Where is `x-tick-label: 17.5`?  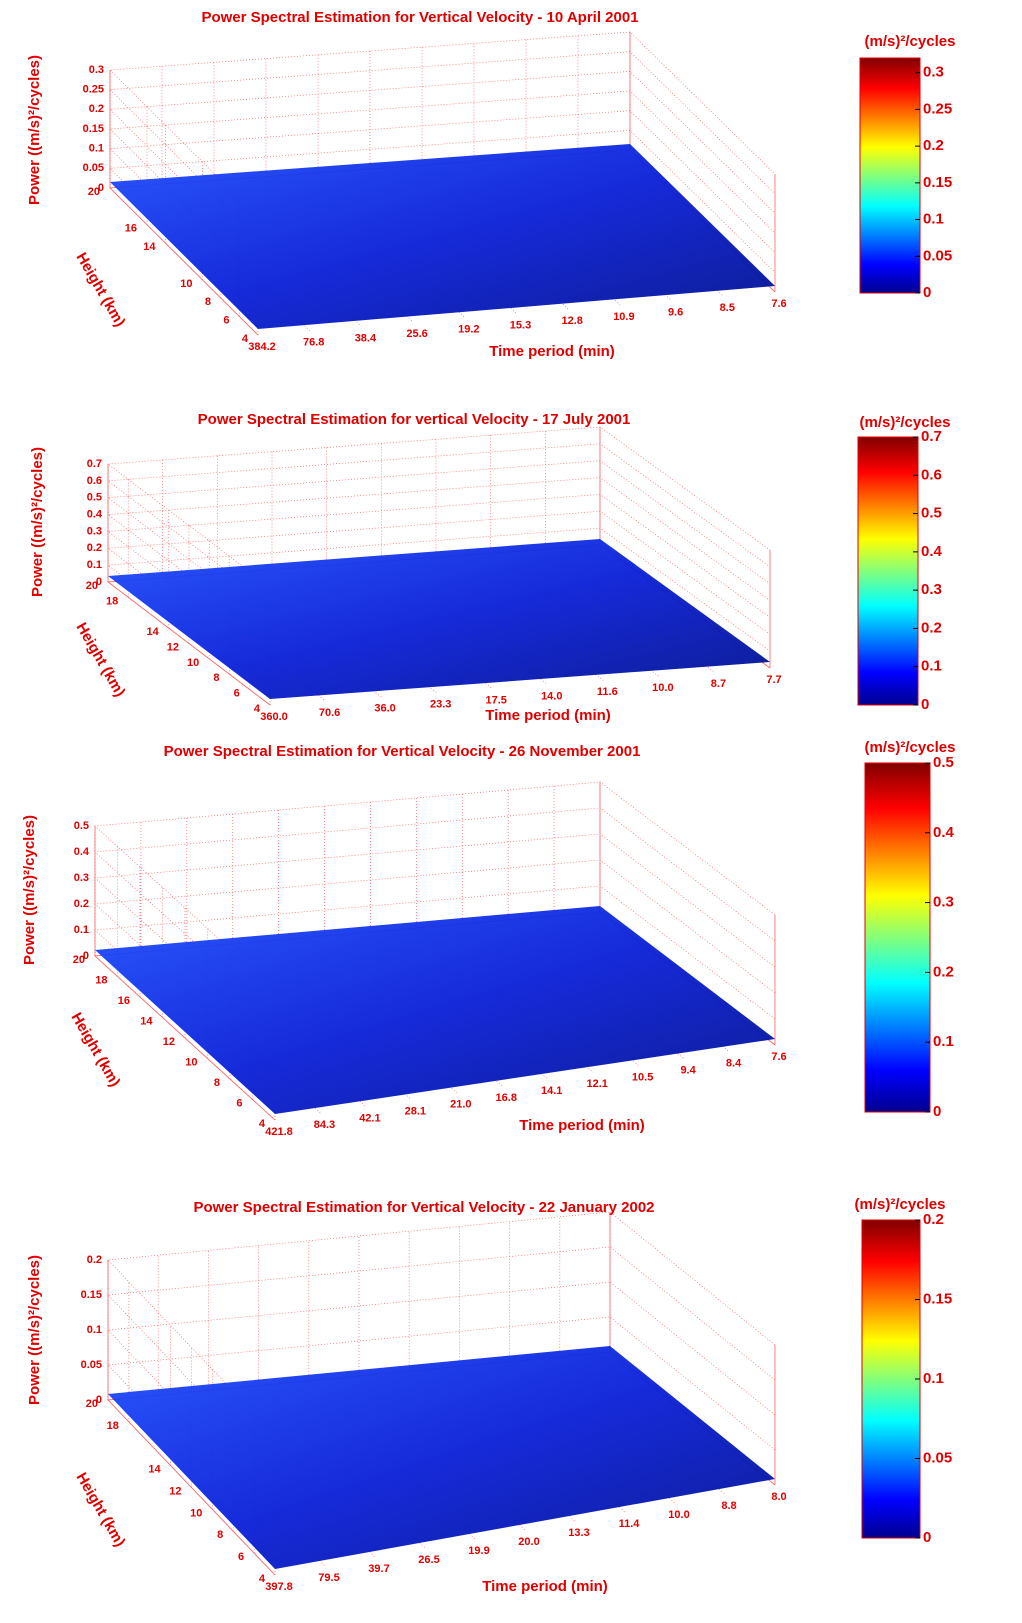
x-tick-label: 17.5 is located at coordinates (496, 700).